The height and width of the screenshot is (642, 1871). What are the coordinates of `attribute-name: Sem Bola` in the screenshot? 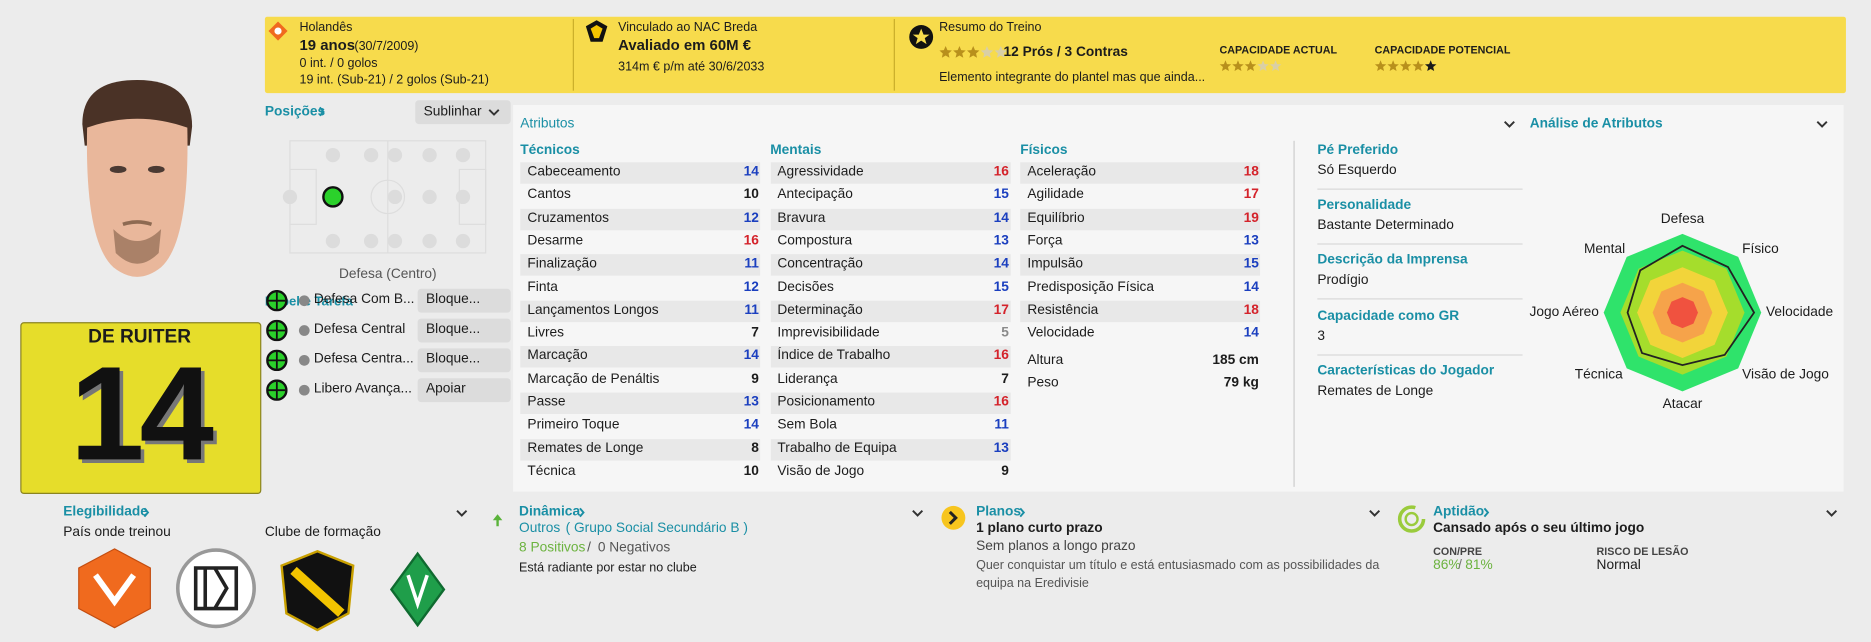 It's located at (807, 425).